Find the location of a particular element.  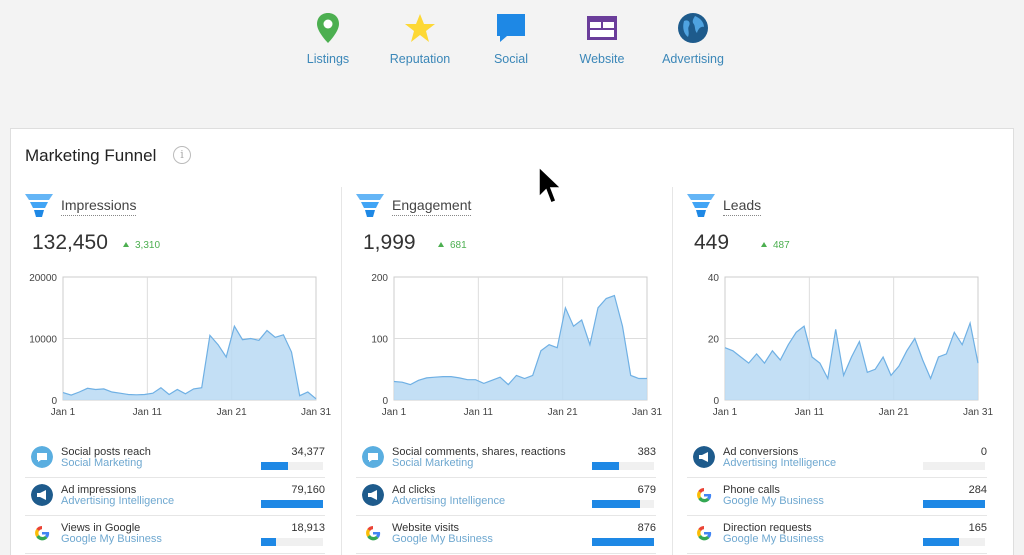

nav-label: Reputation is located at coordinates (420, 59).